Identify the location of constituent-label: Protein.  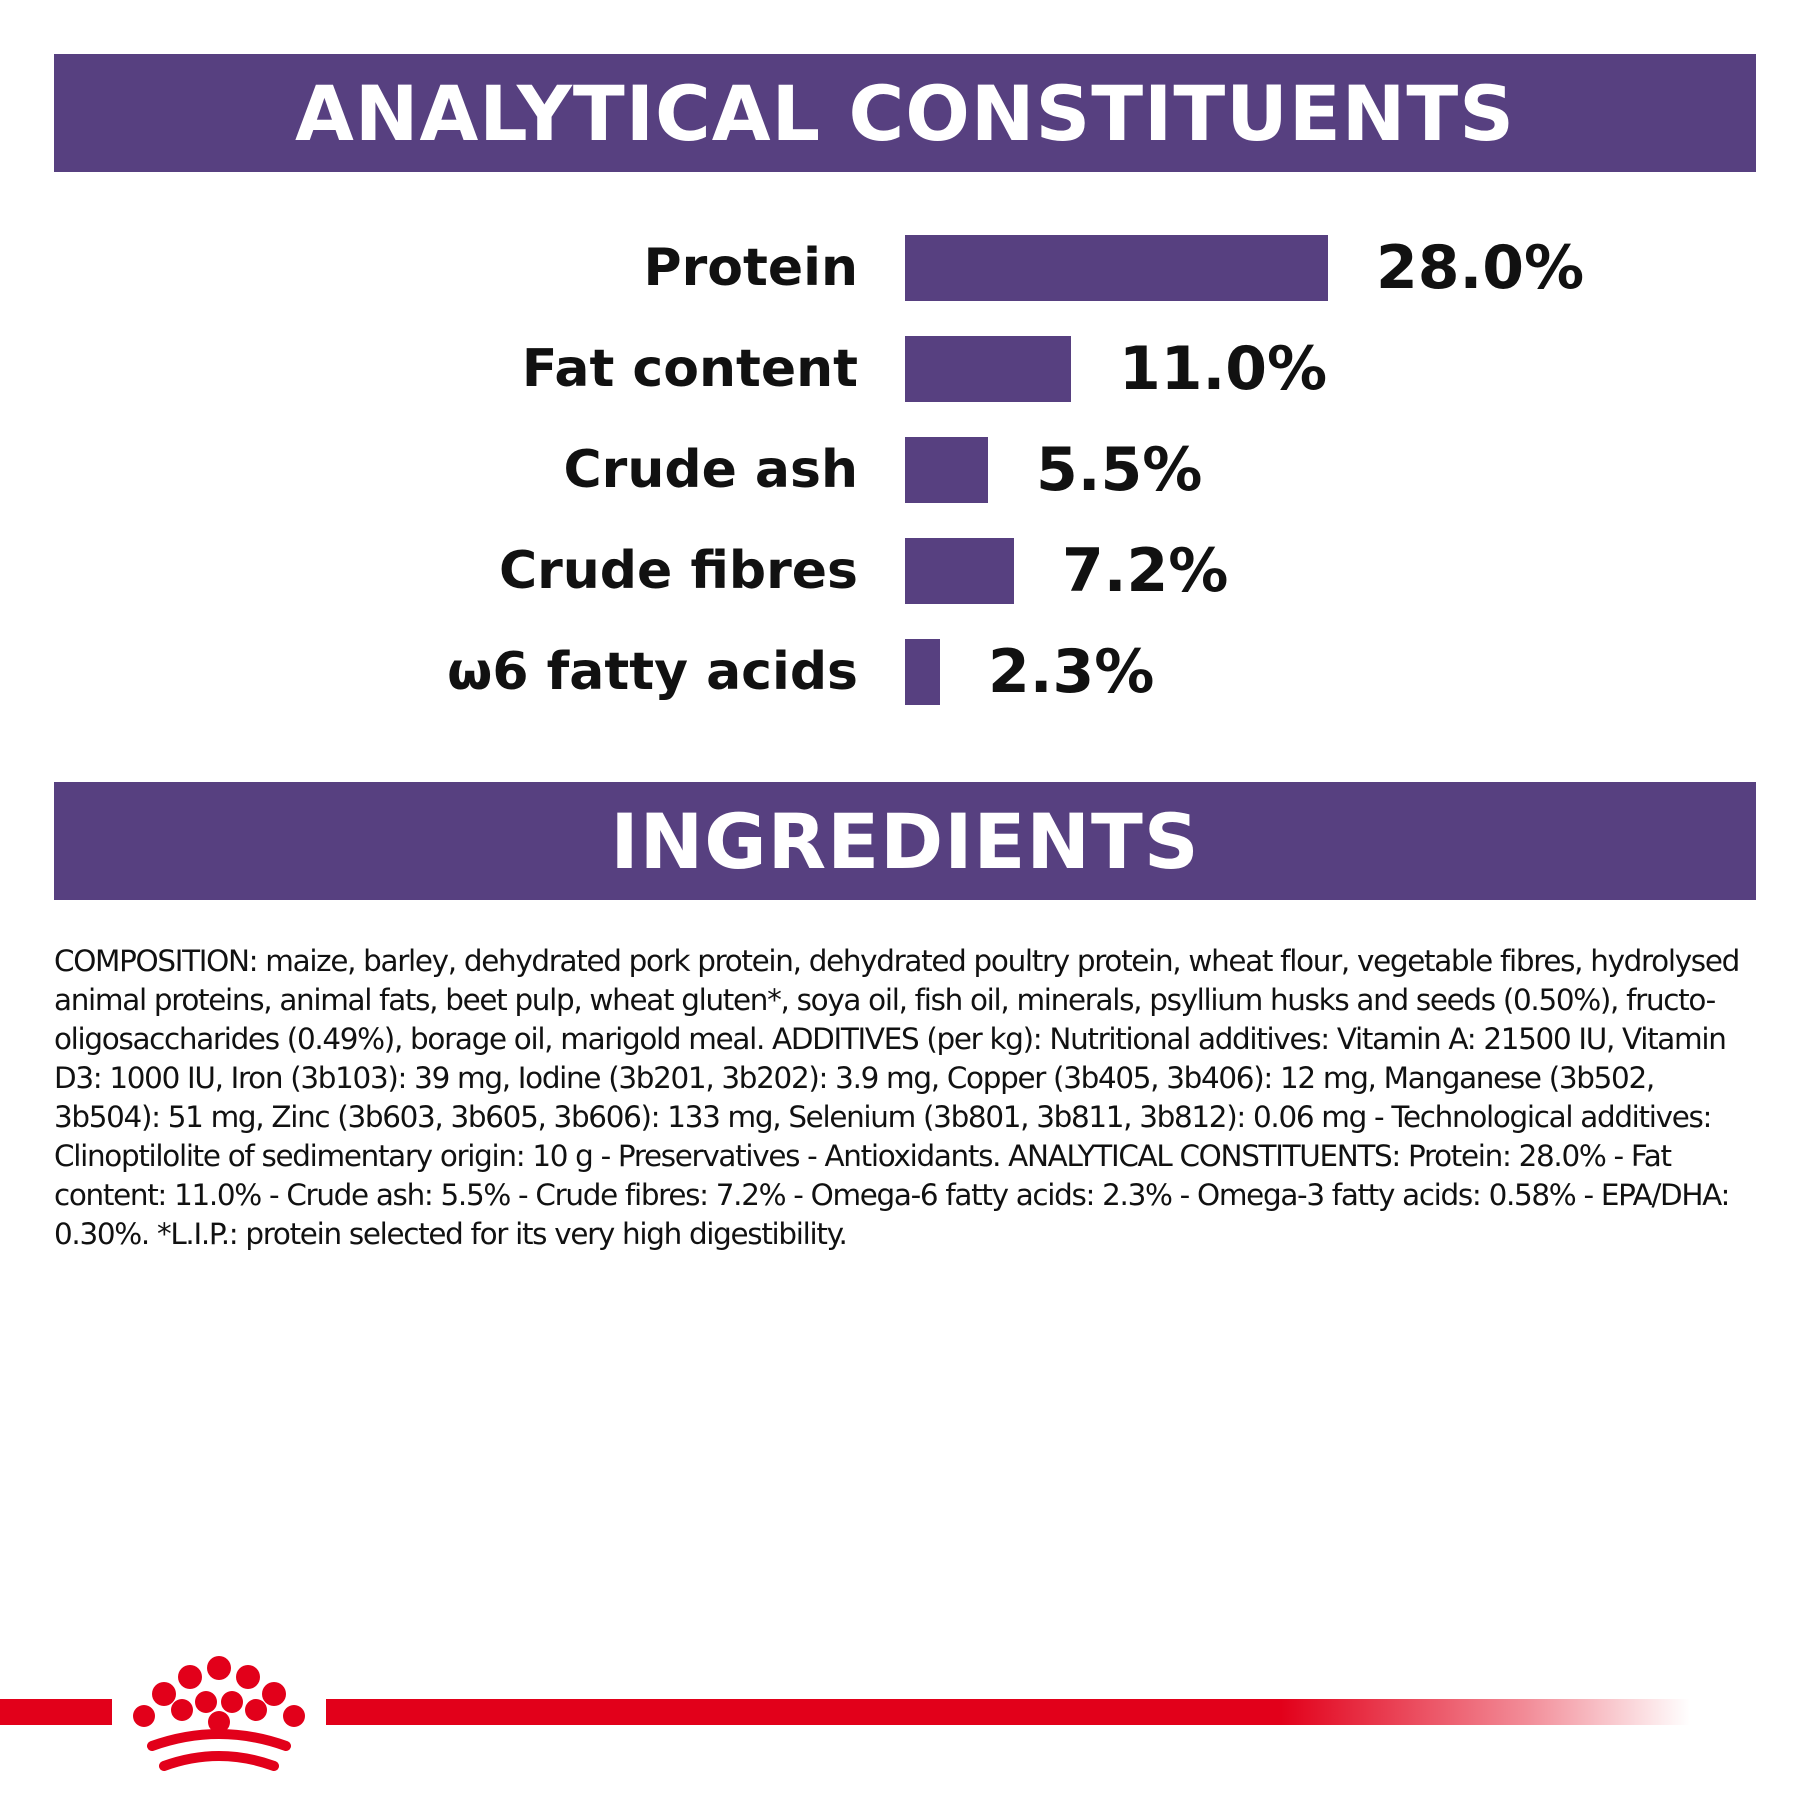
(750, 268).